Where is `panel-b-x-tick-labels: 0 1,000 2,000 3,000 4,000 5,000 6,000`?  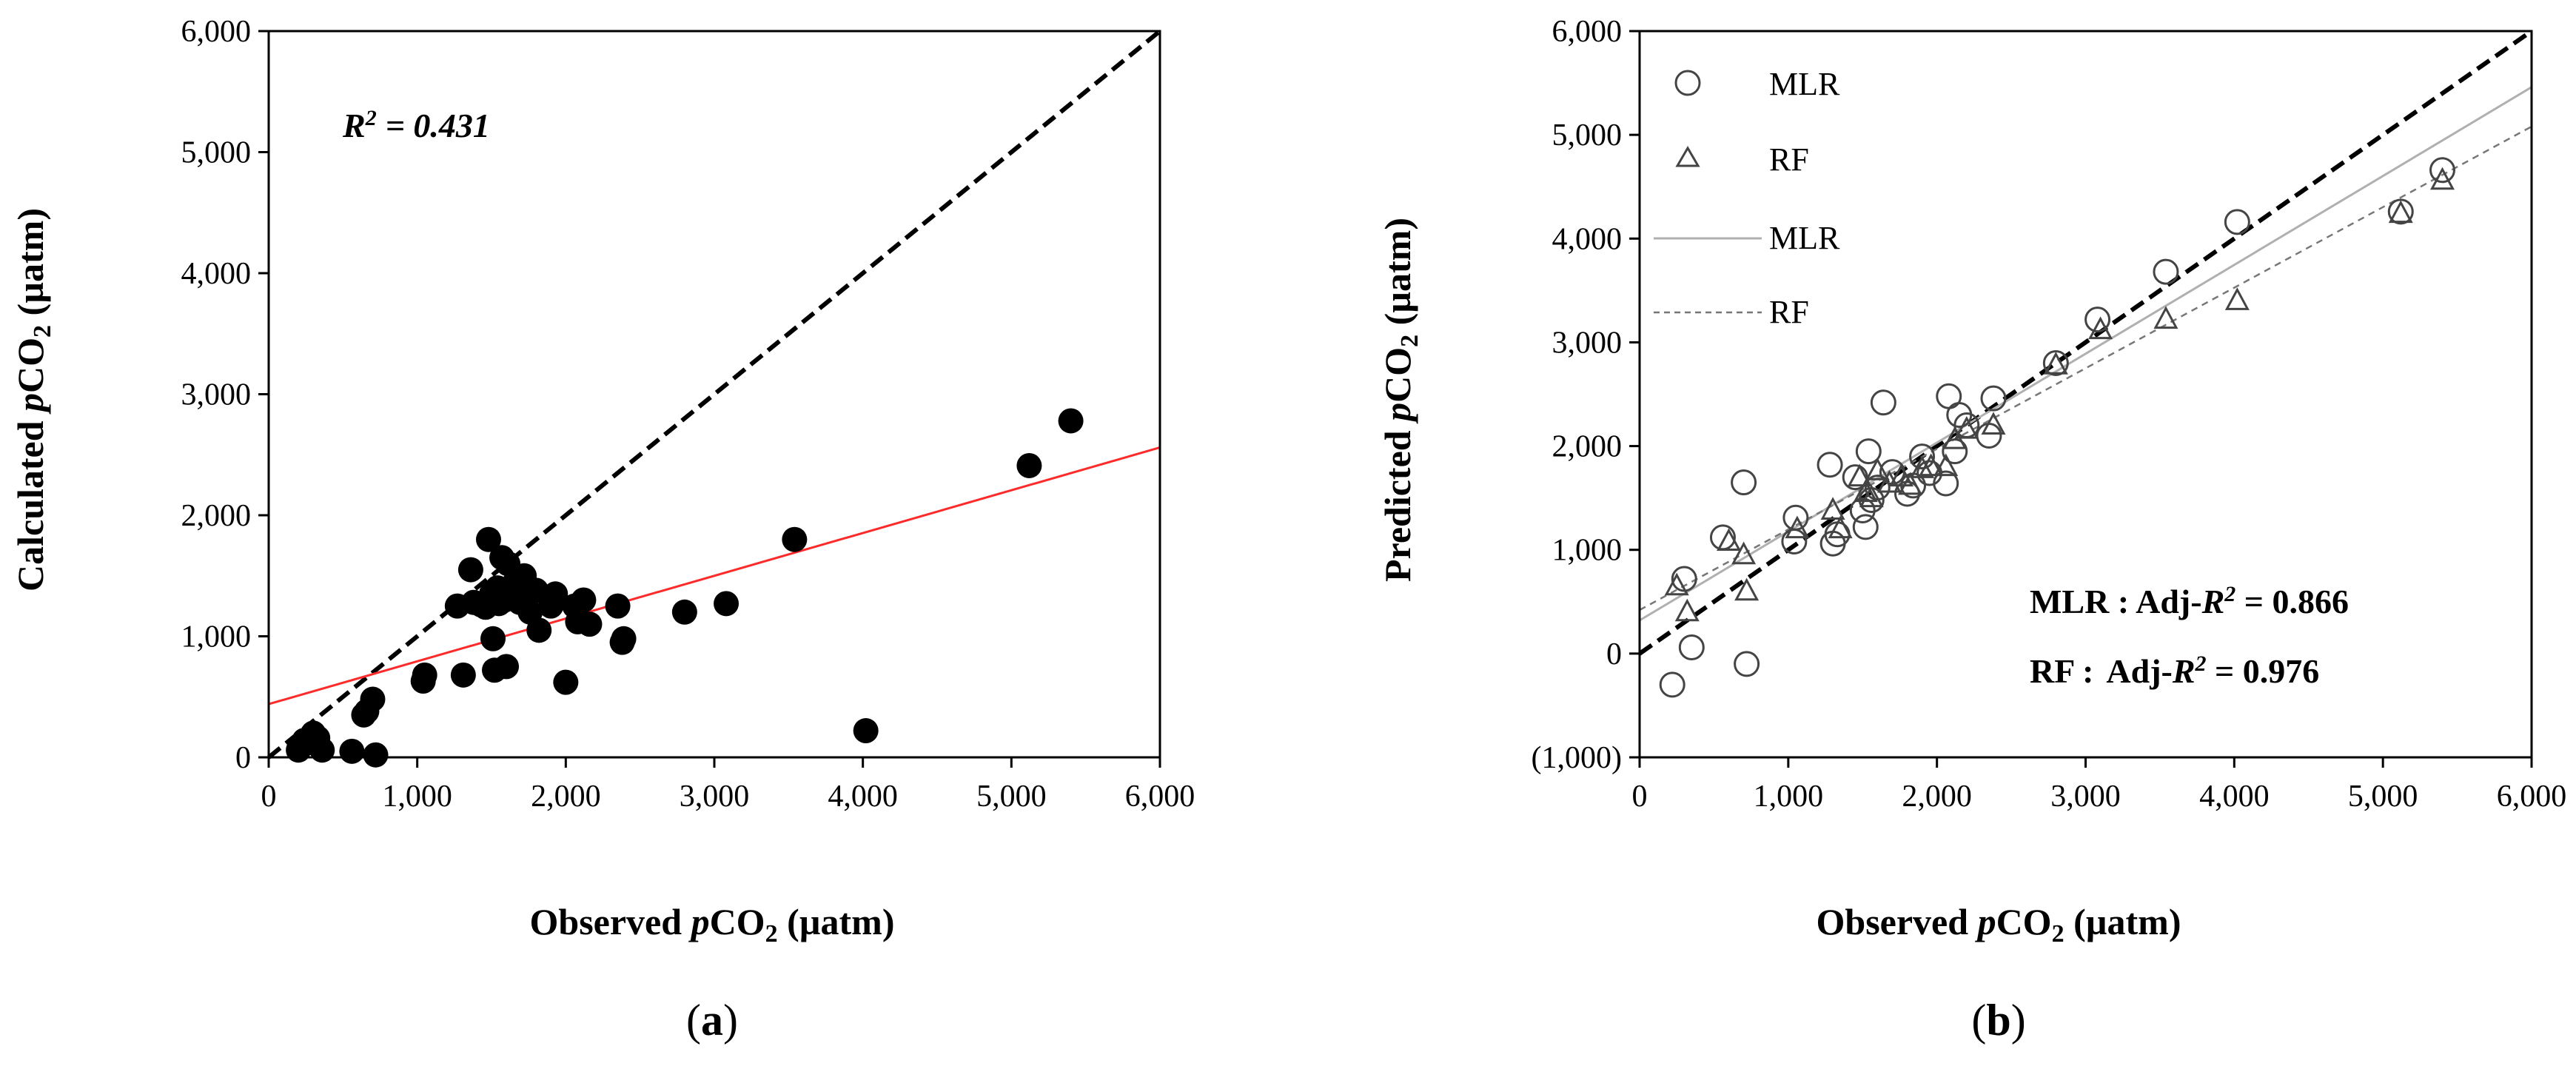 panel-b-x-tick-labels: 0 1,000 2,000 3,000 4,000 5,000 6,000 is located at coordinates (2099, 785).